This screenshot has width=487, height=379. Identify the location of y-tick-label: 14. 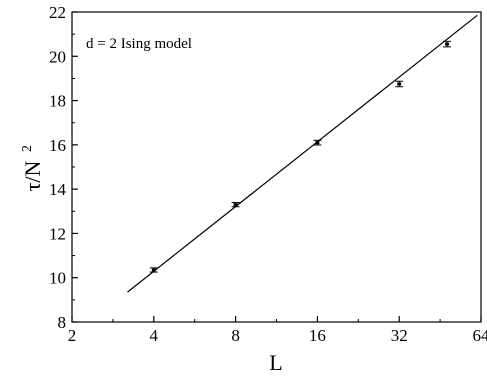
(58, 189).